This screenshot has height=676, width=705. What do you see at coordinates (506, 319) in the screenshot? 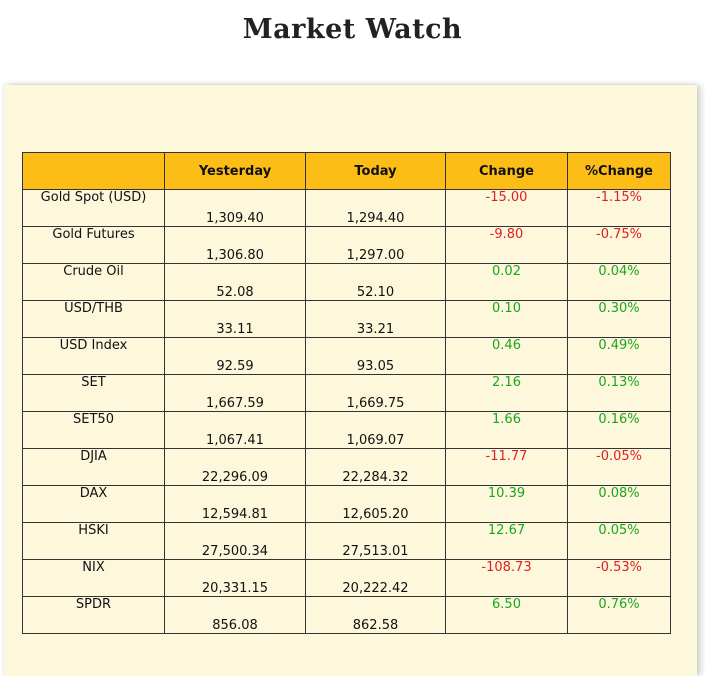
I see `change-value: 0.10` at bounding box center [506, 319].